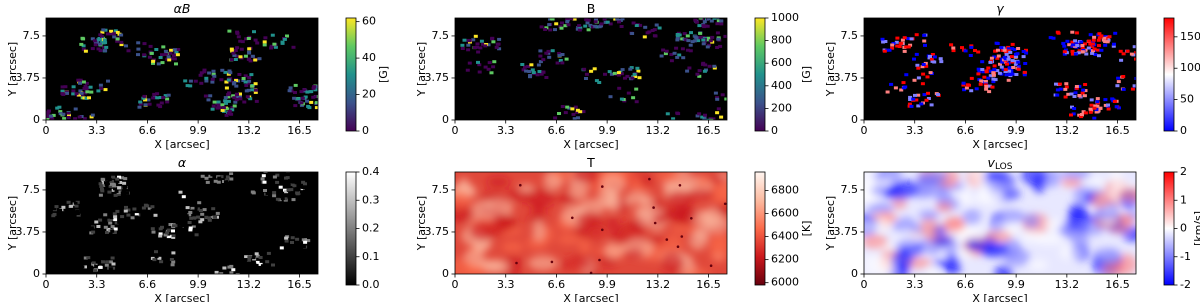  What do you see at coordinates (999, 297) in the screenshot?
I see `x-axis-label: X [arcsec]` at bounding box center [999, 297].